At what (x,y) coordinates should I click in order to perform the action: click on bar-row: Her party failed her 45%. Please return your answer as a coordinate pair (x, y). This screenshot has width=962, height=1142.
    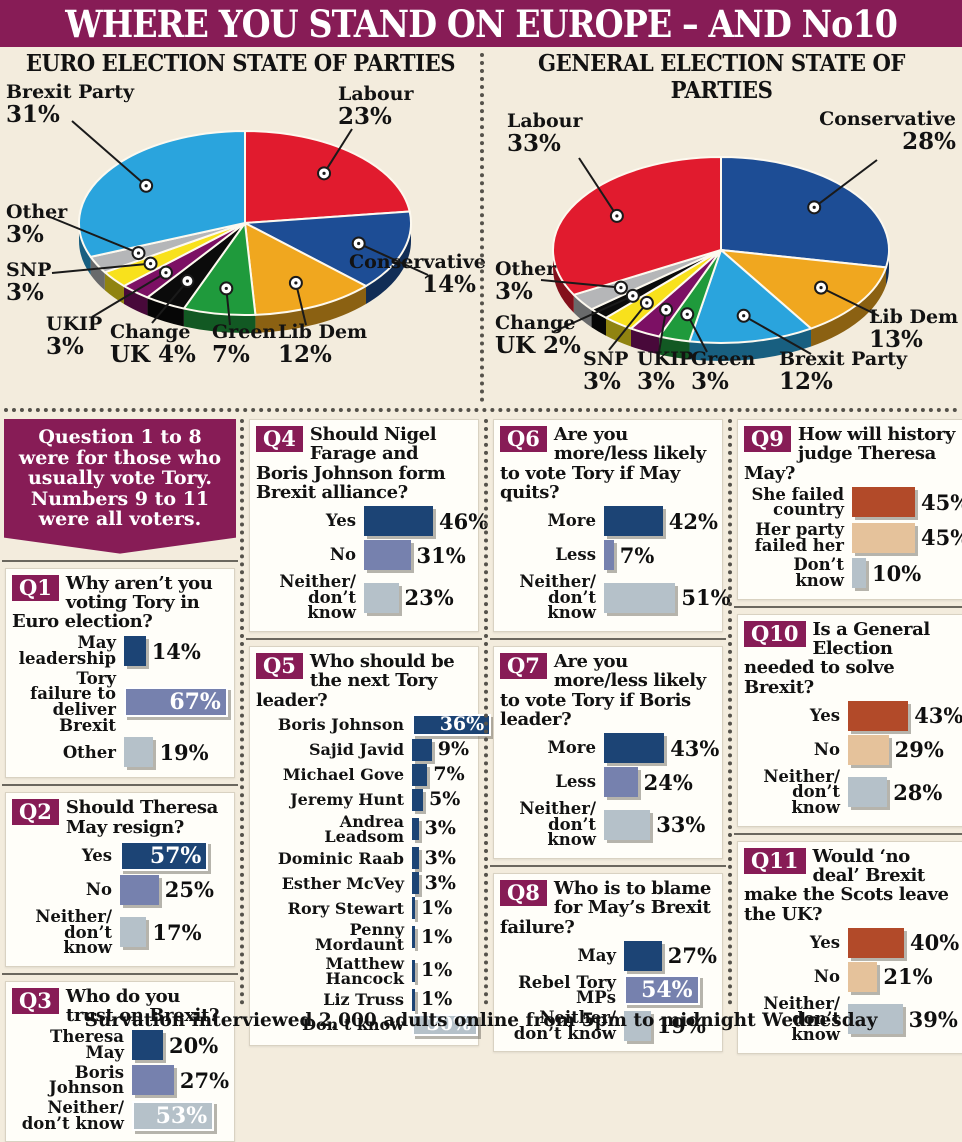
    Looking at the image, I should click on (853, 537).